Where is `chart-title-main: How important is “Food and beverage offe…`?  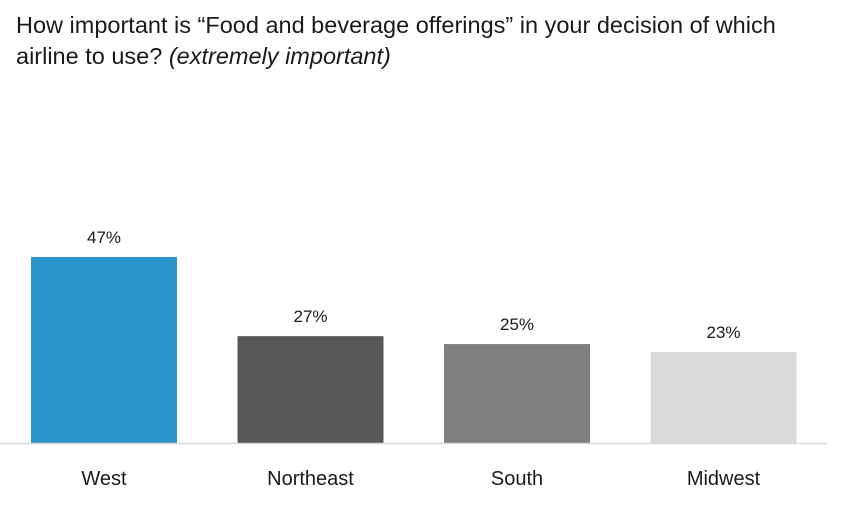 chart-title-main: How important is “Food and beverage offe… is located at coordinates (396, 40).